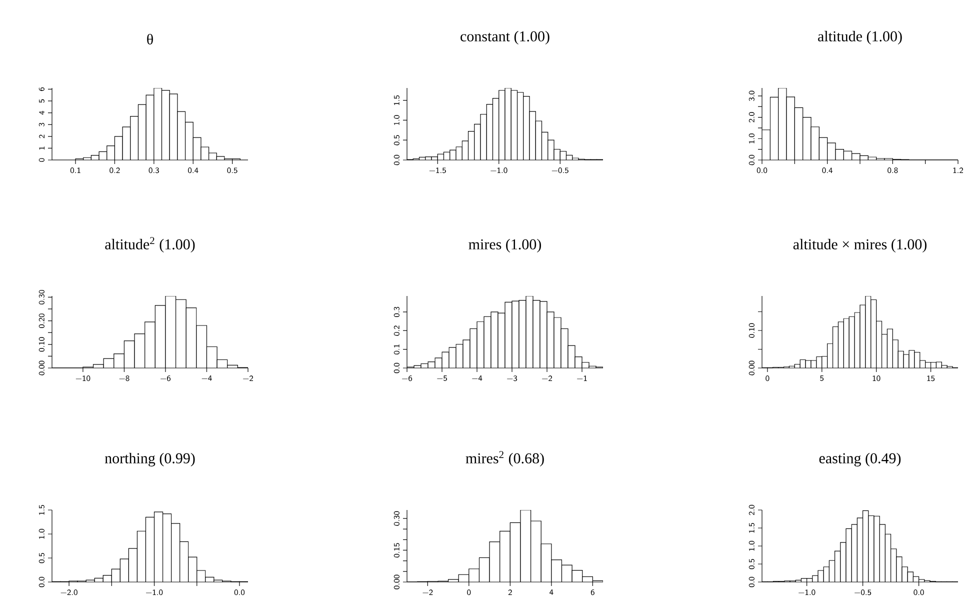 This screenshot has height=610, width=976. Describe the element at coordinates (83, 379) in the screenshot. I see `x-tick-label: −10` at that location.